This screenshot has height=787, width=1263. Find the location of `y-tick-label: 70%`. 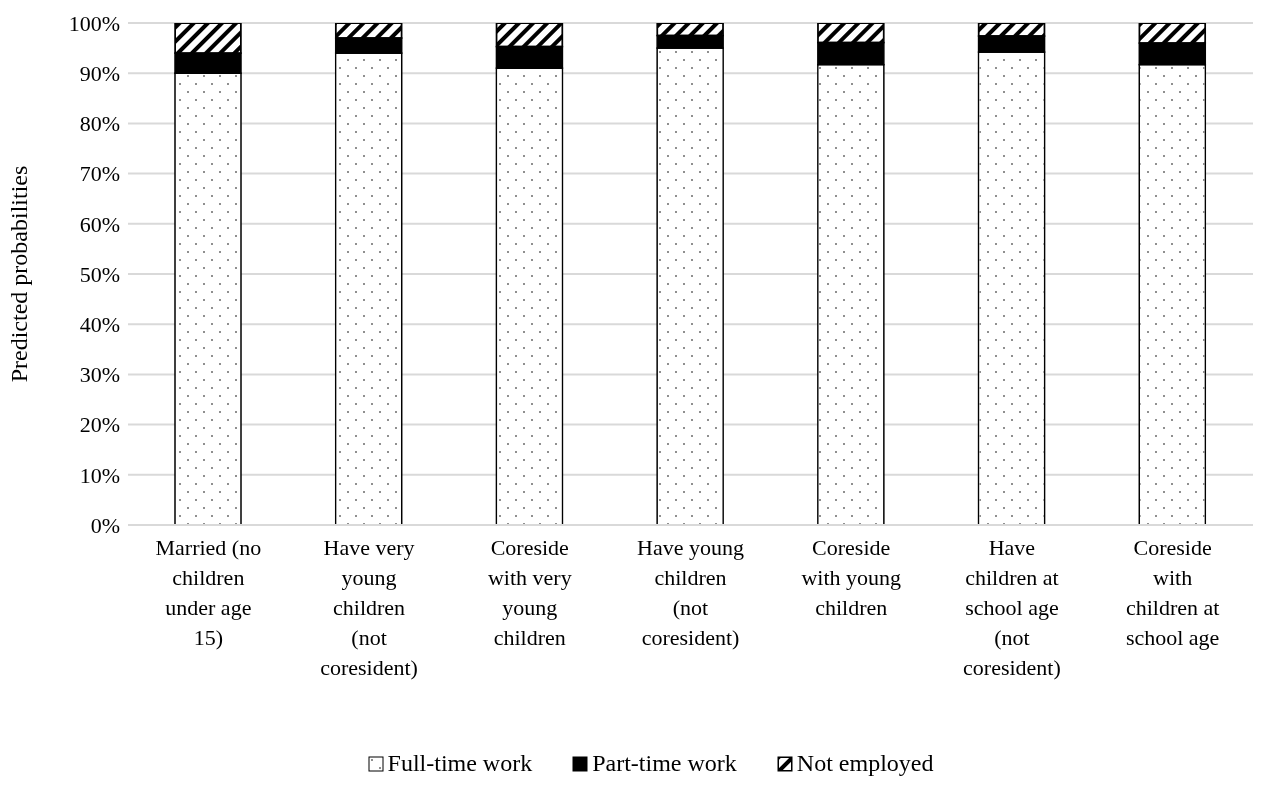

y-tick-label: 70% is located at coordinates (99, 174).